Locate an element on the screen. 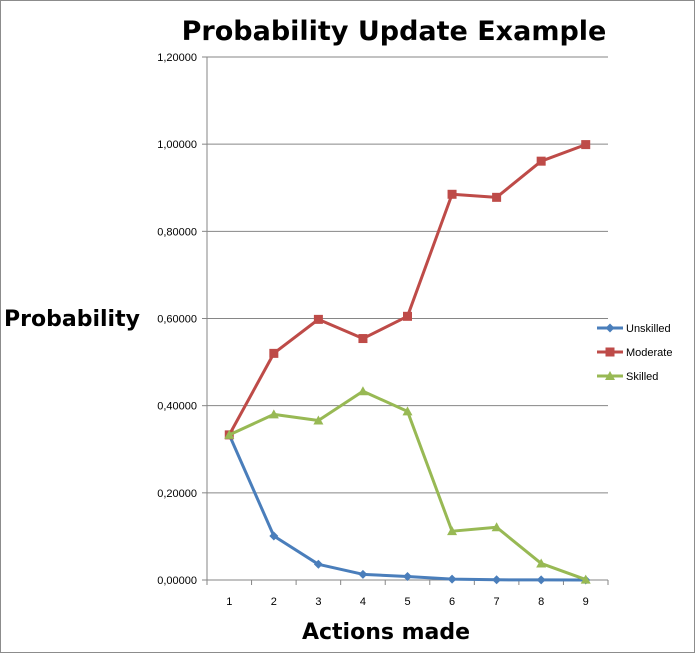  y-tick-label: 1,00000 is located at coordinates (177, 145).